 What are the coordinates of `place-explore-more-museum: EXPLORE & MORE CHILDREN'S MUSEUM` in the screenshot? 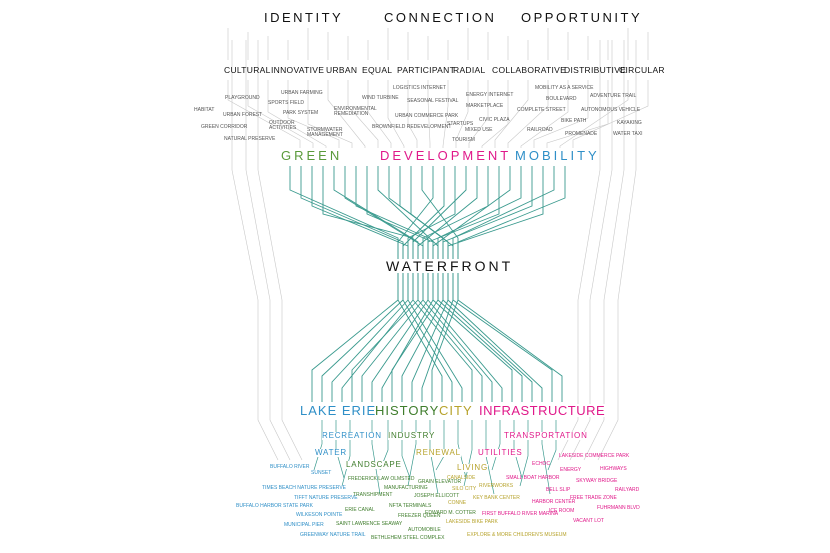 It's located at (517, 535).